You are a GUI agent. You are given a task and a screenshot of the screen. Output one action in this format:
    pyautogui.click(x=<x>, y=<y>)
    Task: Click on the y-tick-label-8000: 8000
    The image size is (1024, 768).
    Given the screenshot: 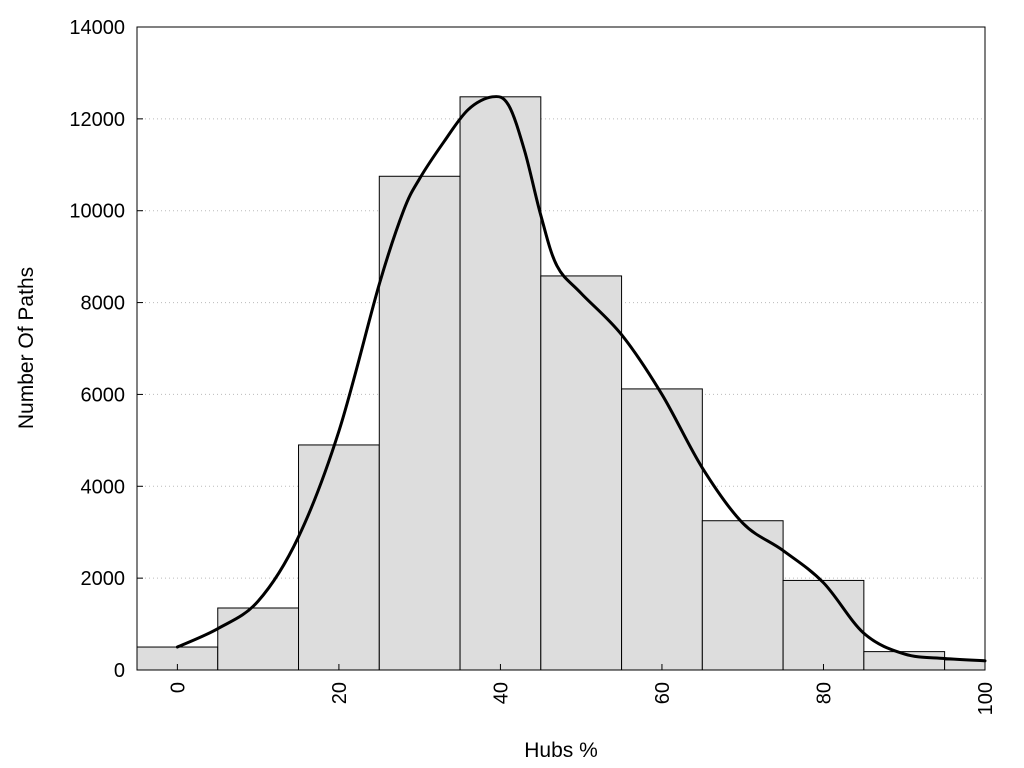 What is the action you would take?
    pyautogui.click(x=103, y=304)
    